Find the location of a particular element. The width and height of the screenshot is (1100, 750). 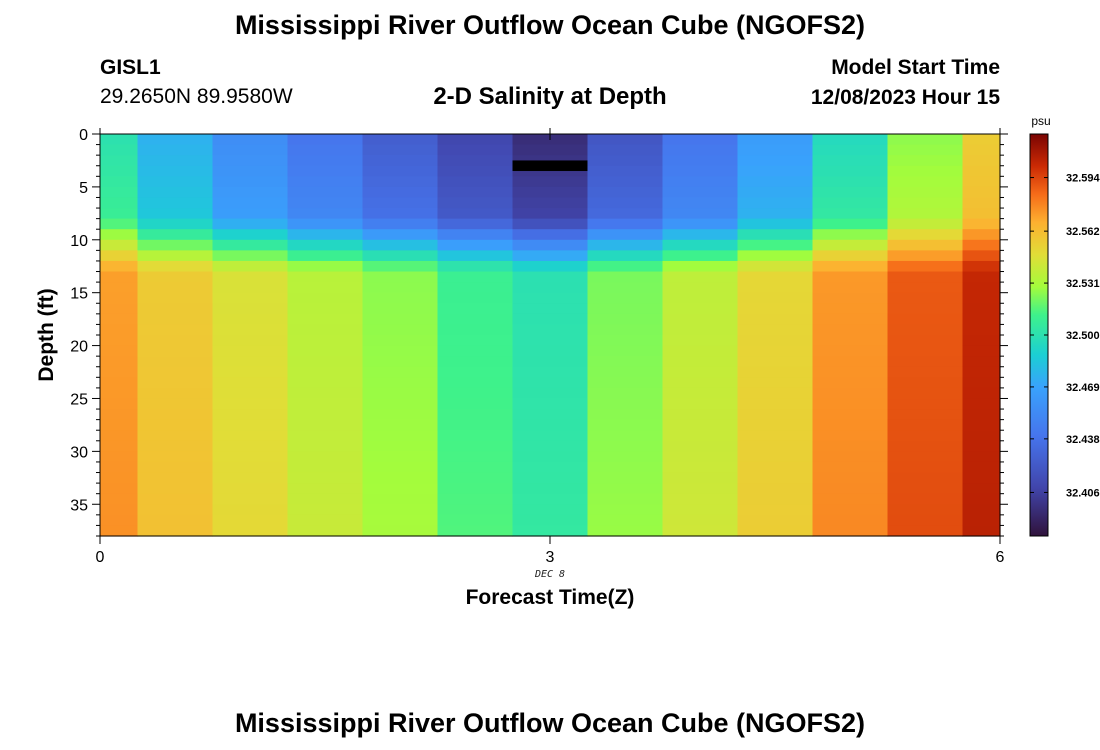

station-id: GISL1 is located at coordinates (130, 67).